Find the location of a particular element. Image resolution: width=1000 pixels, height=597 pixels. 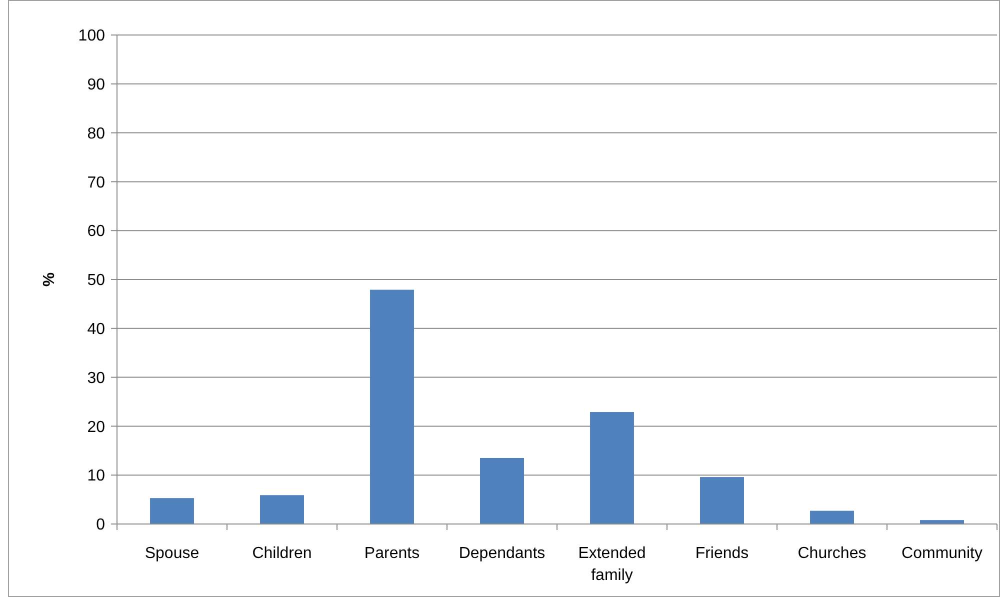

x-tick-label: Community is located at coordinates (942, 553).